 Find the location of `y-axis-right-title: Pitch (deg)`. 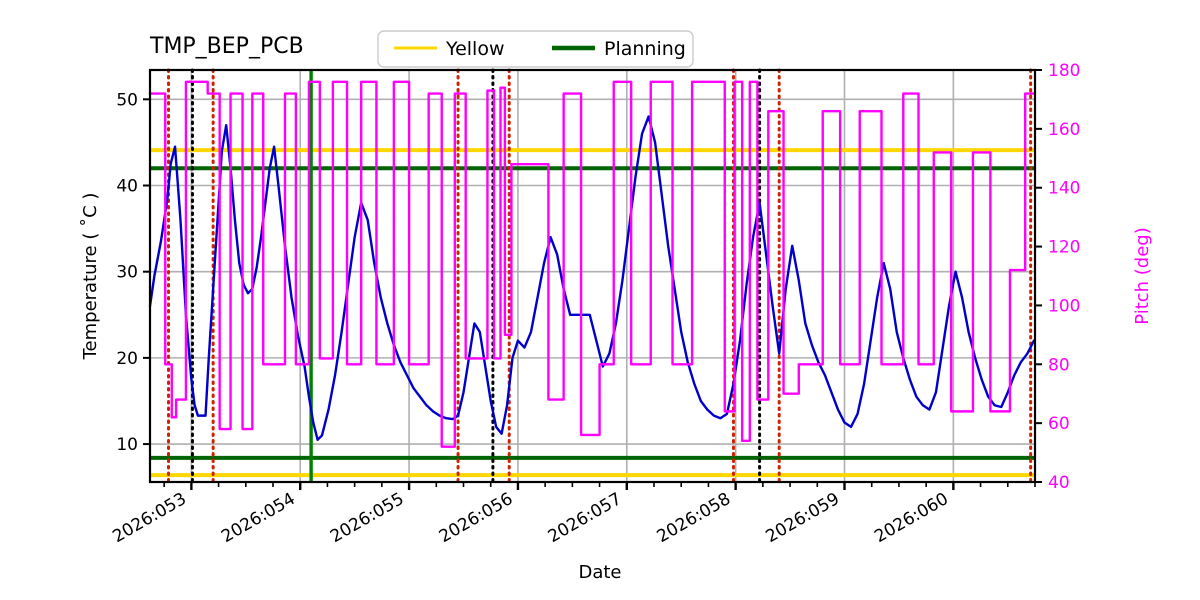

y-axis-right-title: Pitch (deg) is located at coordinates (1142, 276).